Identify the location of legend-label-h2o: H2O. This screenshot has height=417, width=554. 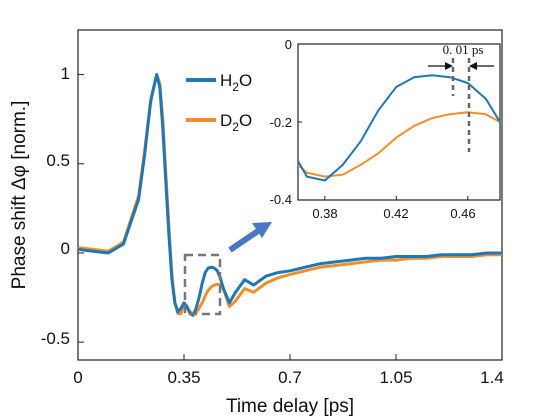
(236, 82).